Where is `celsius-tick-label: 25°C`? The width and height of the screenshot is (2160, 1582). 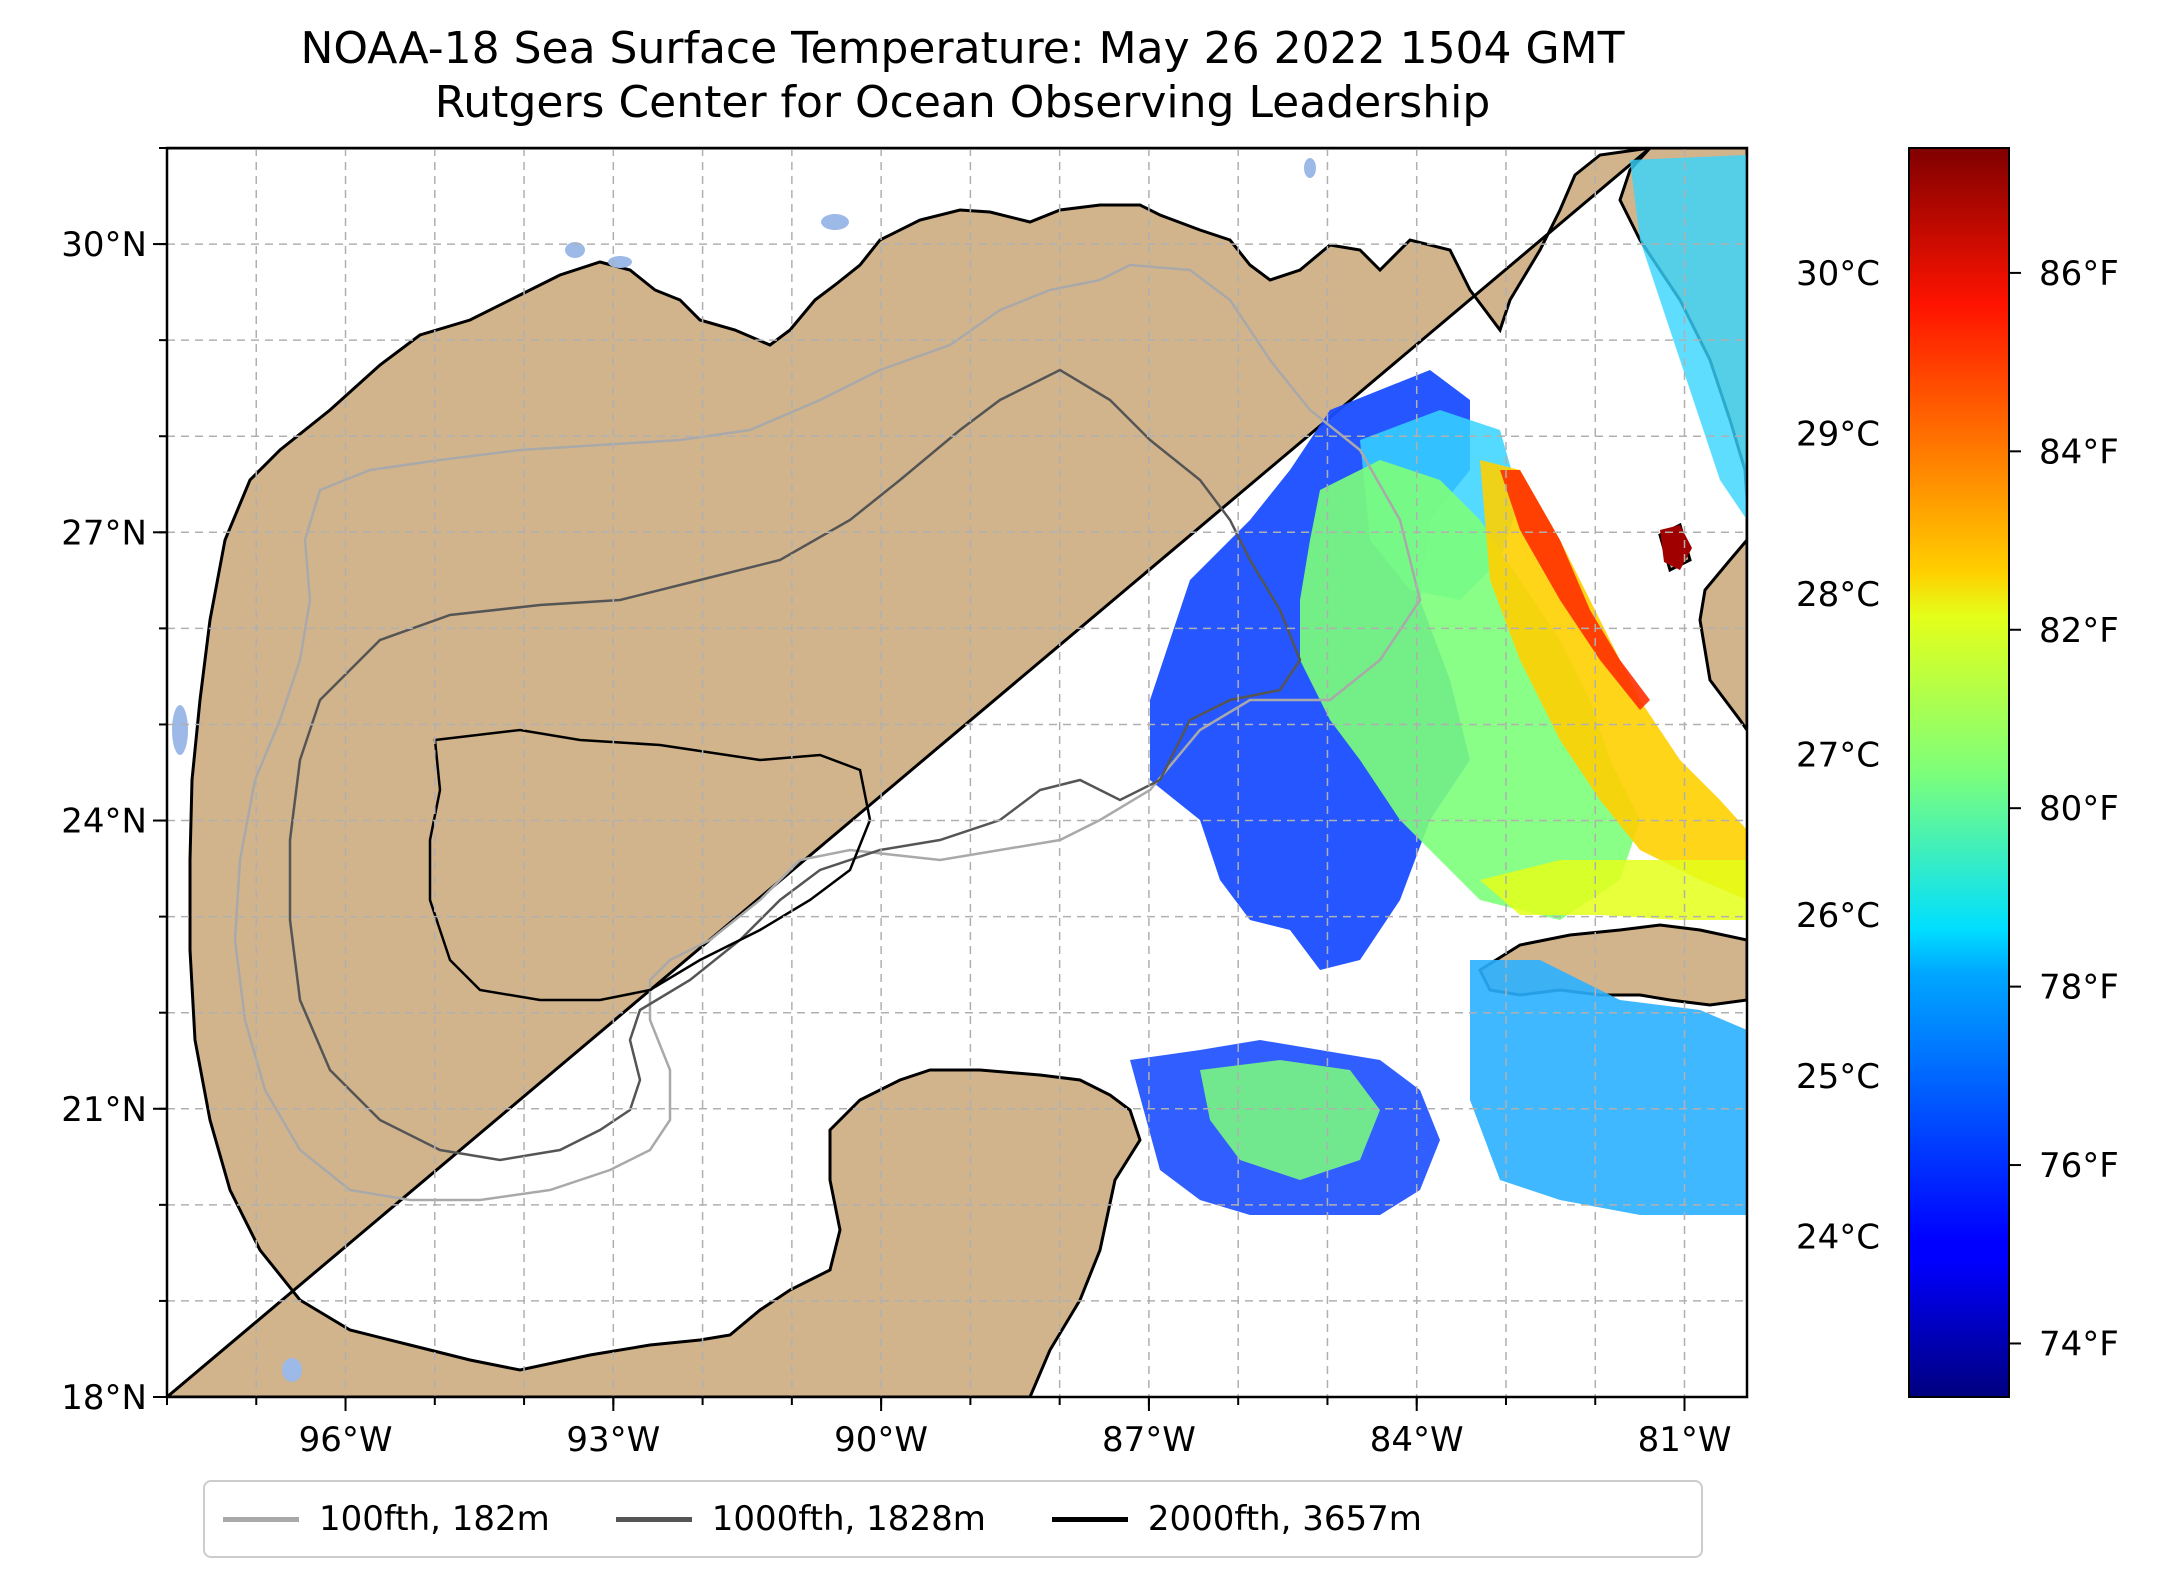
celsius-tick-label: 25°C is located at coordinates (1838, 1077).